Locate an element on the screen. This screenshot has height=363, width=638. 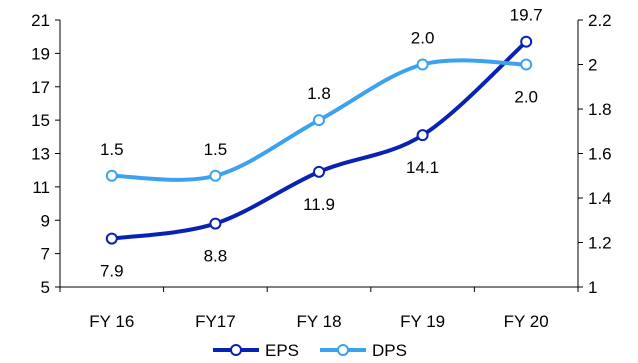
left-axis: 5 7 9 11 13 15 17 19 21 is located at coordinates (46, 154).